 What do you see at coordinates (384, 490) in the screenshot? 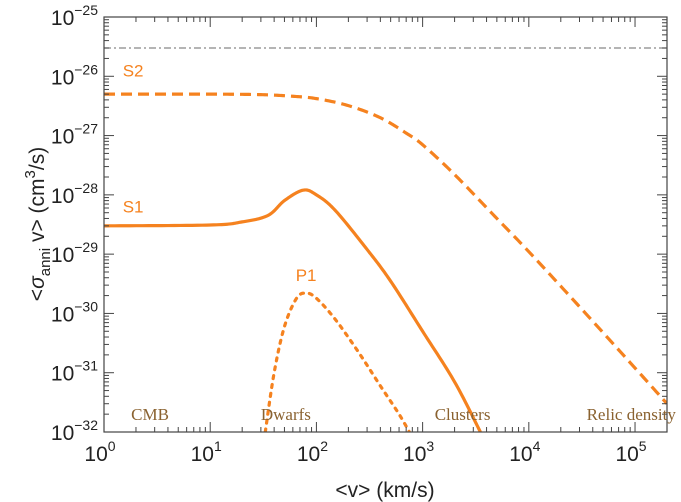
I see `x-axis-title: <v> (km/s)` at bounding box center [384, 490].